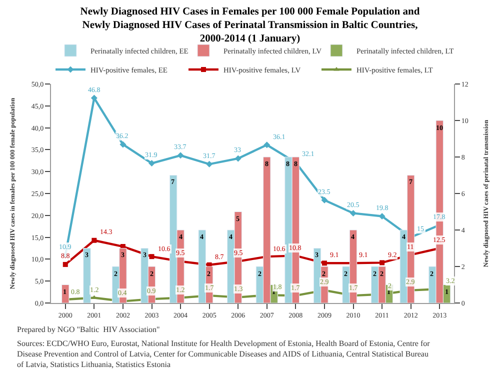 Image resolution: width=500 pixels, height=375 pixels. I want to click on text: Prepared by NGO "Baltic HIV Association", so click(88, 329).